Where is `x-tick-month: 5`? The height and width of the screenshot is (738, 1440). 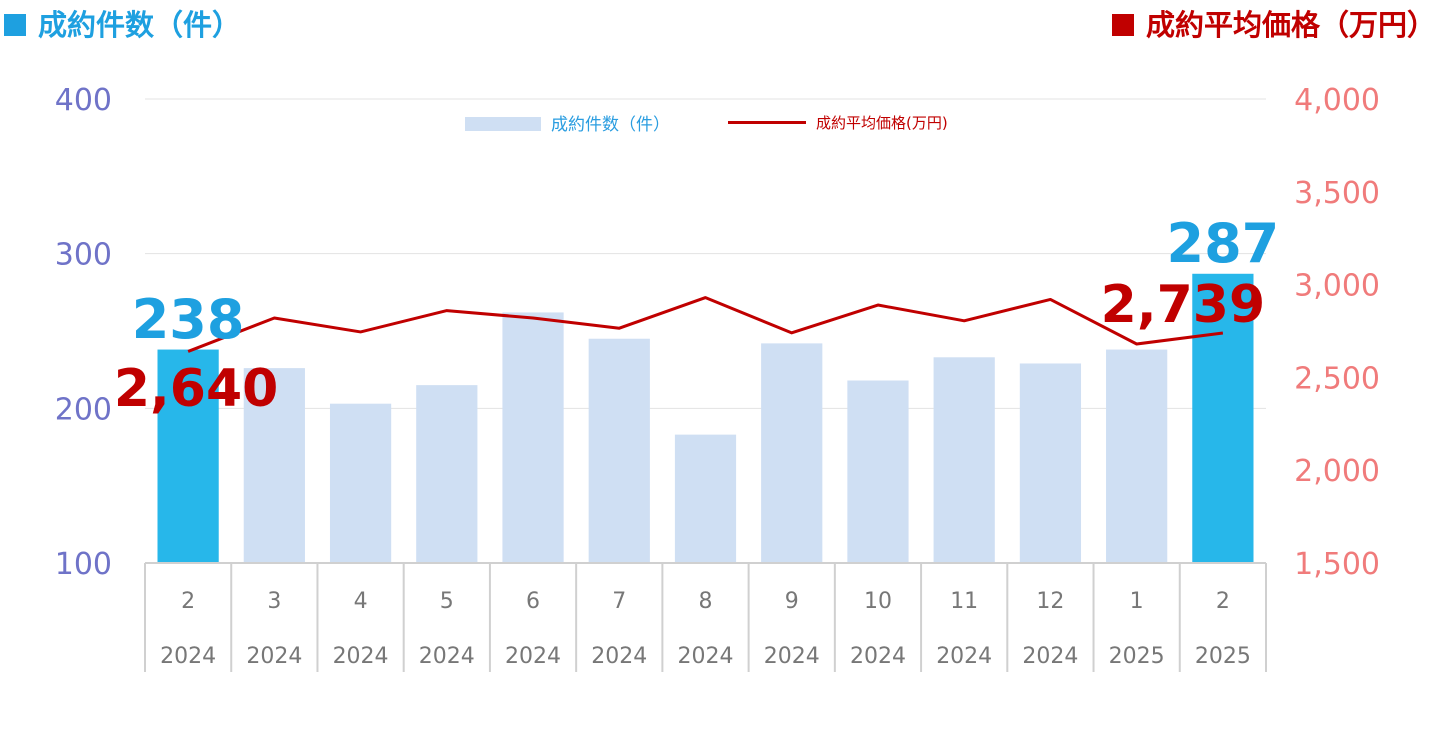
x-tick-month: 5 is located at coordinates (447, 601).